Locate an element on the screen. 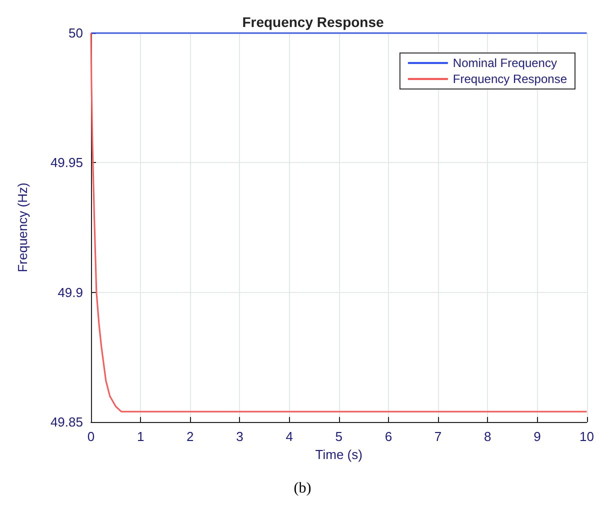  text: (b) is located at coordinates (303, 488).